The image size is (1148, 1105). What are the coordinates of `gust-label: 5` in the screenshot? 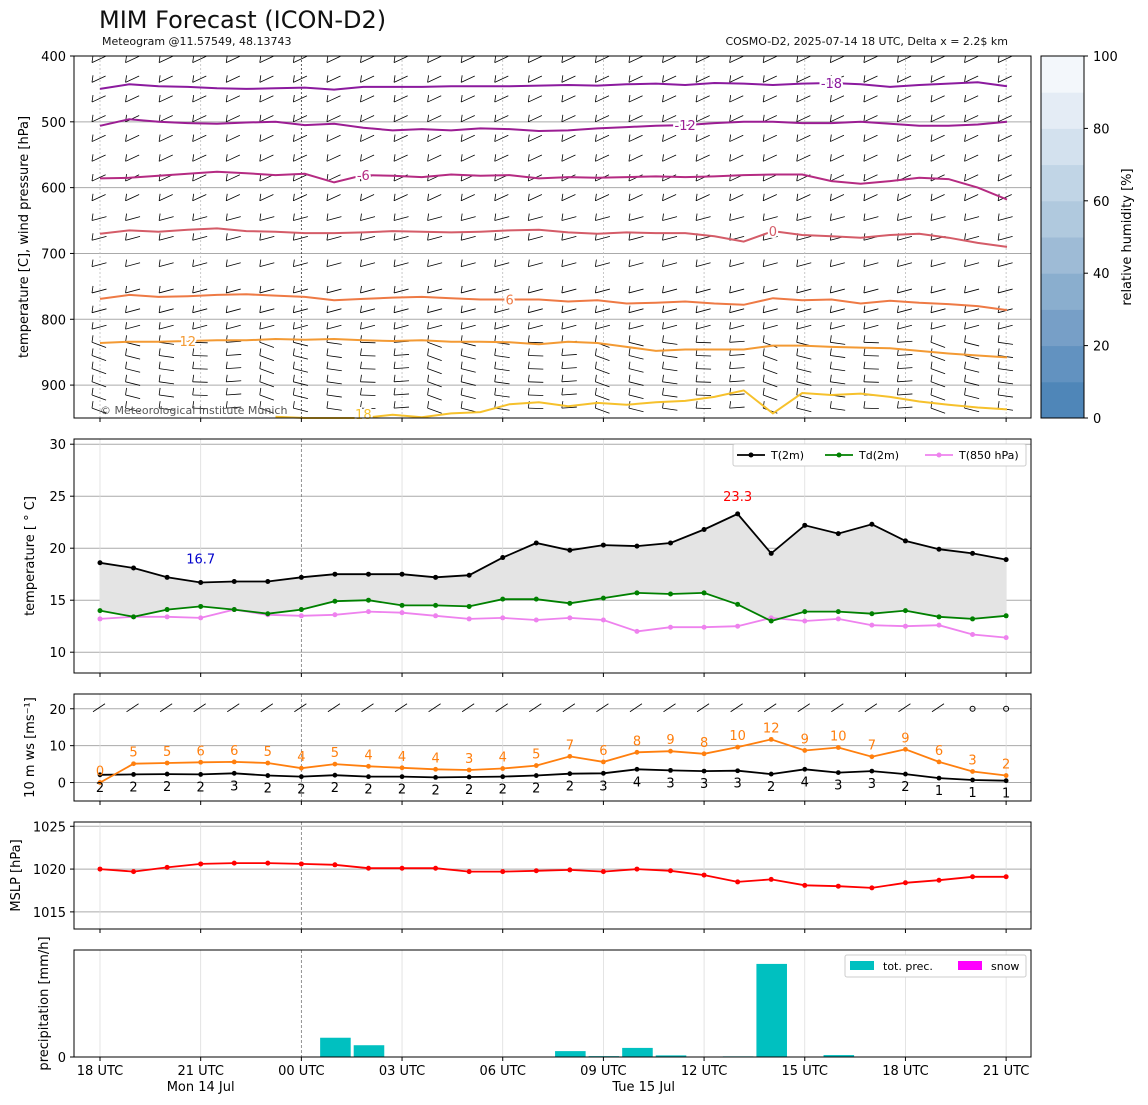 It's located at (133, 753).